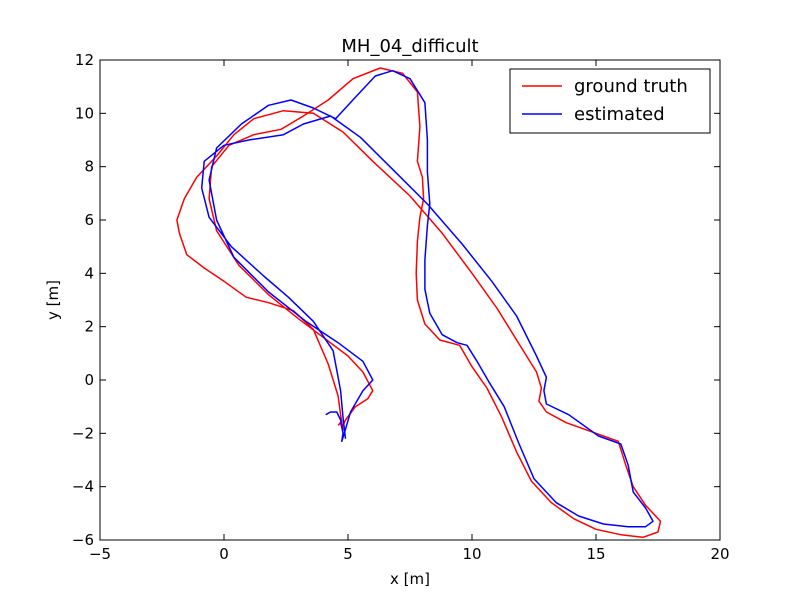 This screenshot has height=600, width=800. What do you see at coordinates (83, 487) in the screenshot?
I see `y-tick-label: −4` at bounding box center [83, 487].